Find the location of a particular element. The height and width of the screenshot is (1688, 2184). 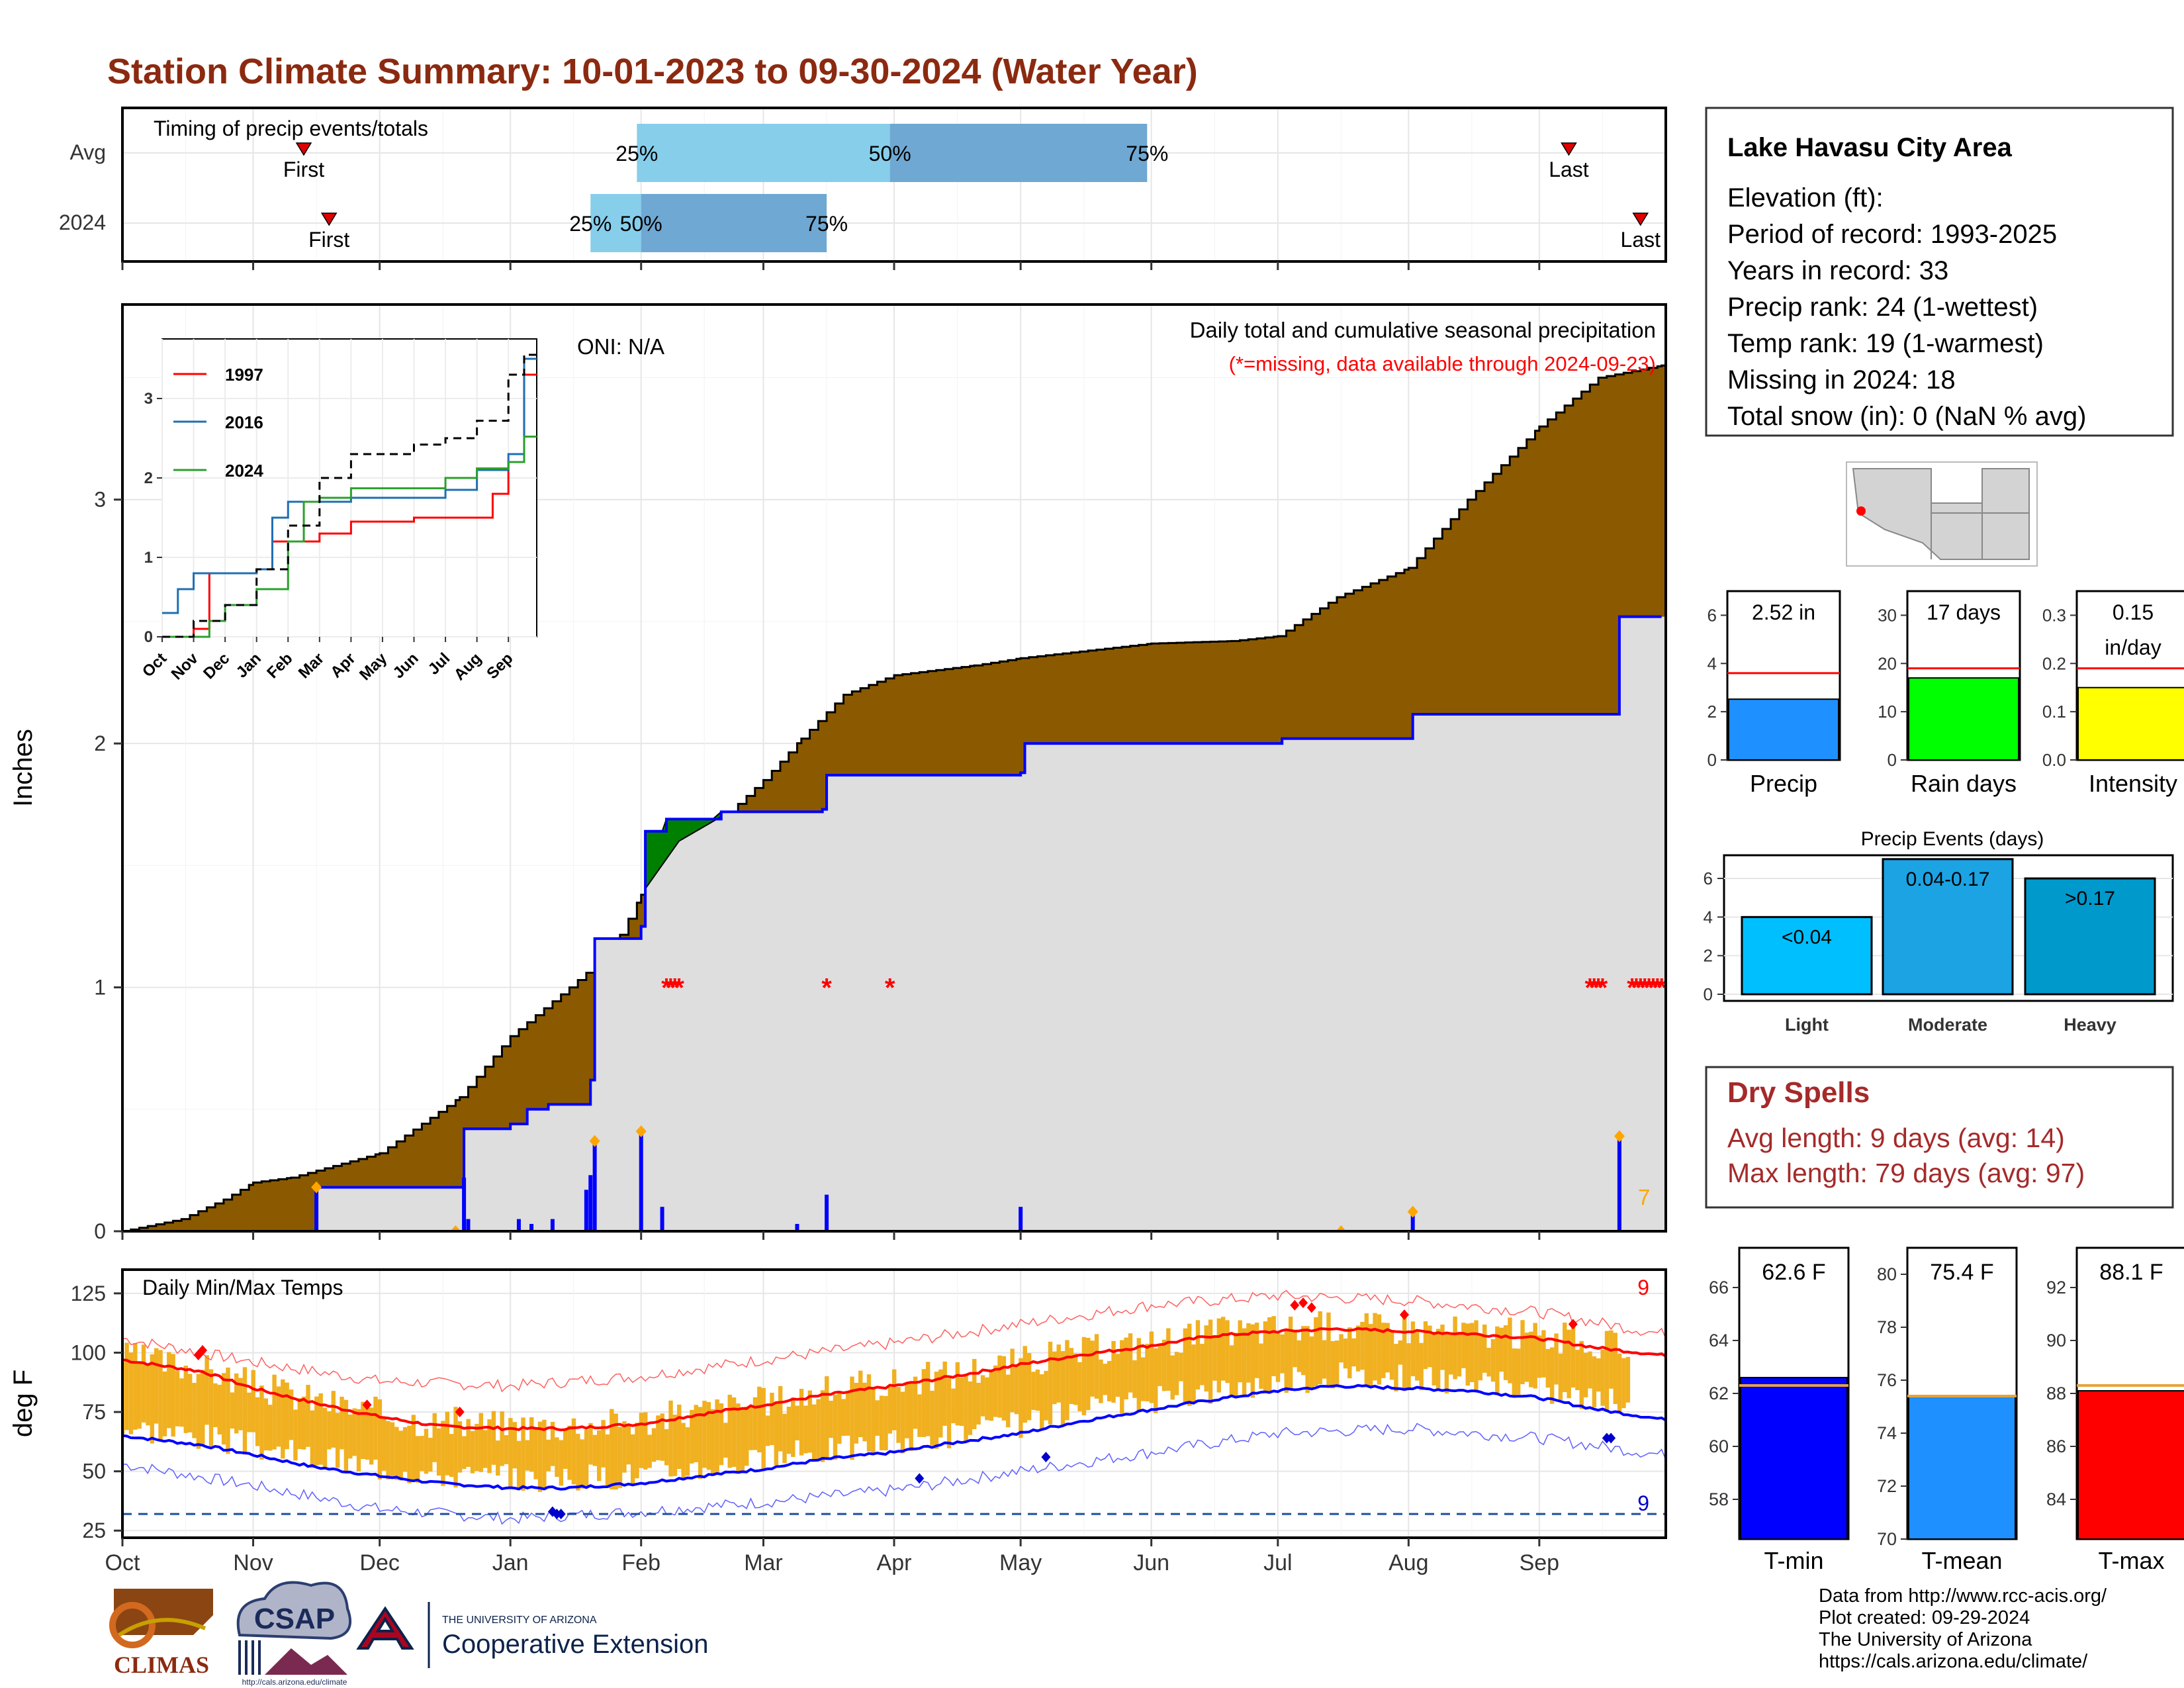

csap-logo-text: CSAP is located at coordinates (294, 1619).